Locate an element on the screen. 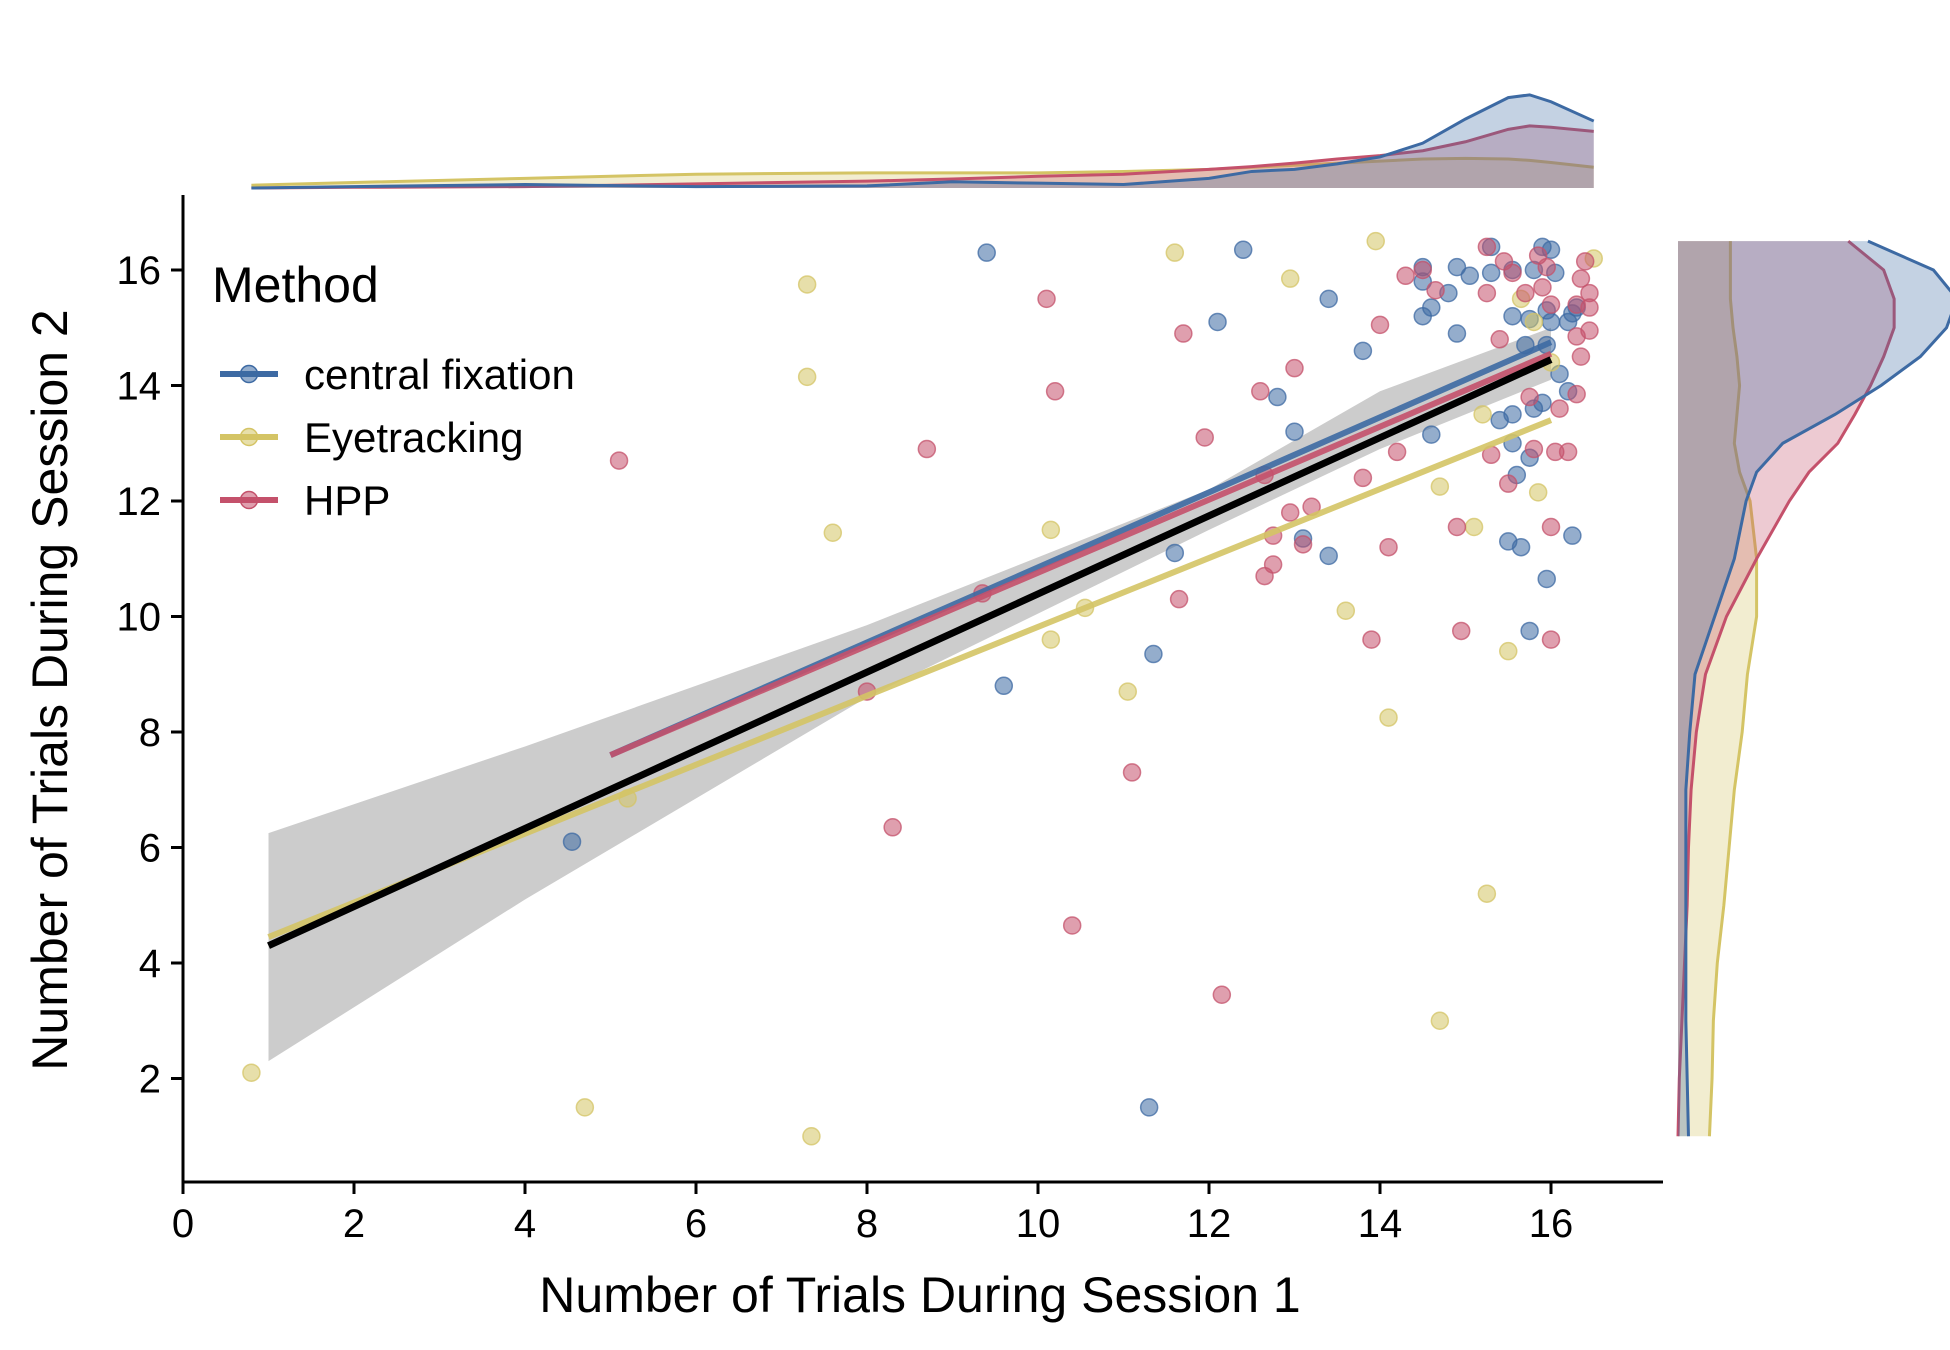 Image resolution: width=1950 pixels, height=1350 pixels. y-tick-label: 8 is located at coordinates (150, 733).